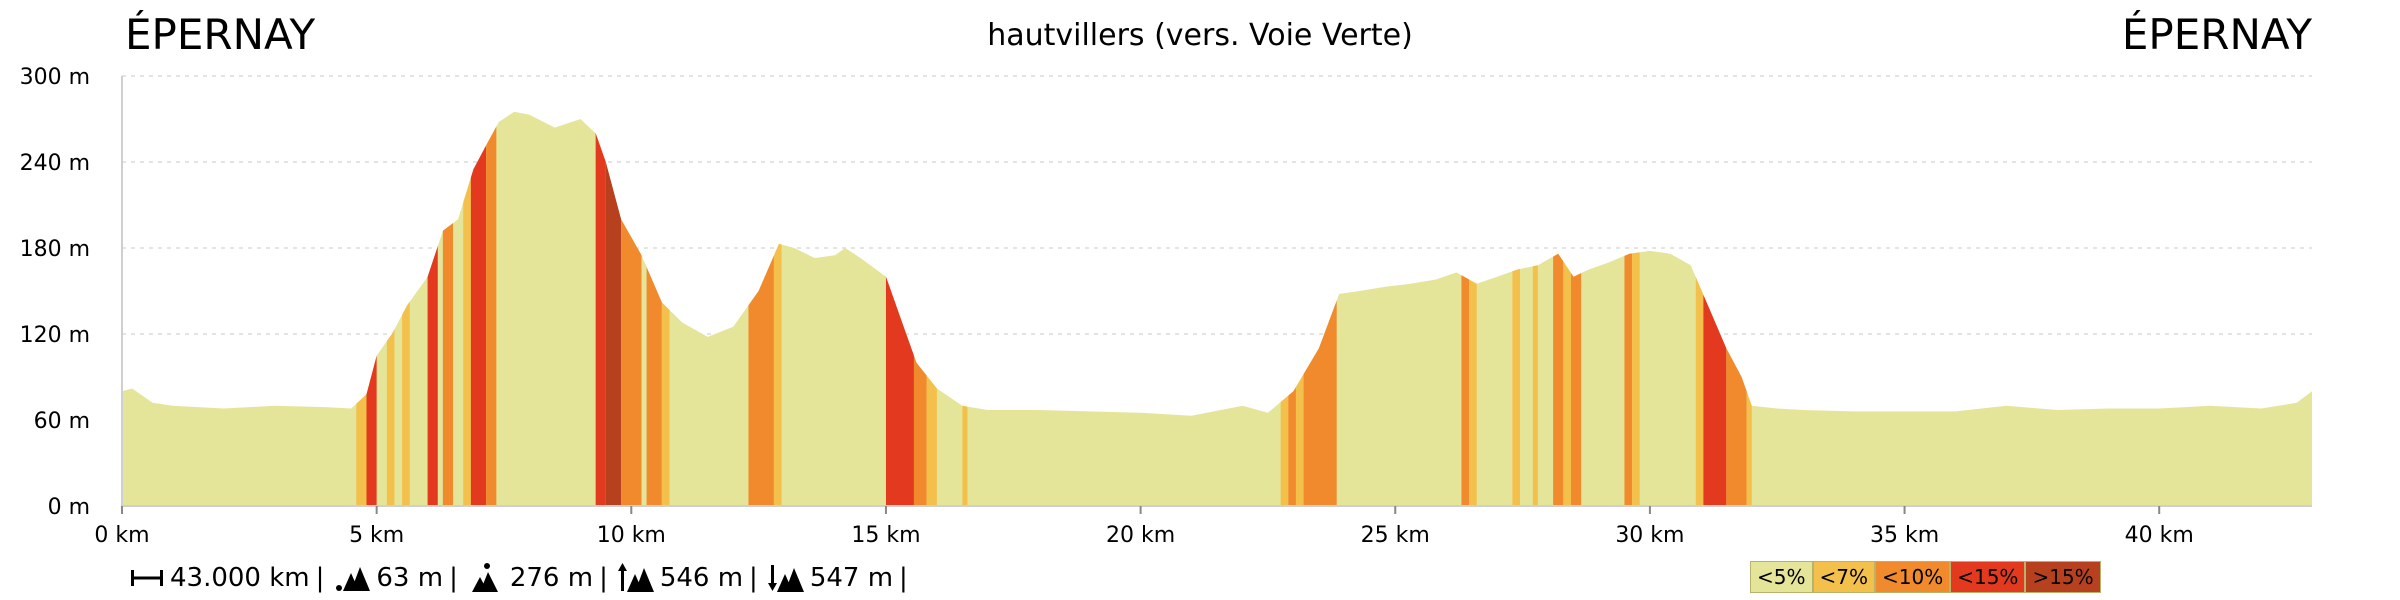 The height and width of the screenshot is (600, 2400). What do you see at coordinates (1200, 35) in the screenshot?
I see `route-title: hautvillers (vers. Voie Verte)` at bounding box center [1200, 35].